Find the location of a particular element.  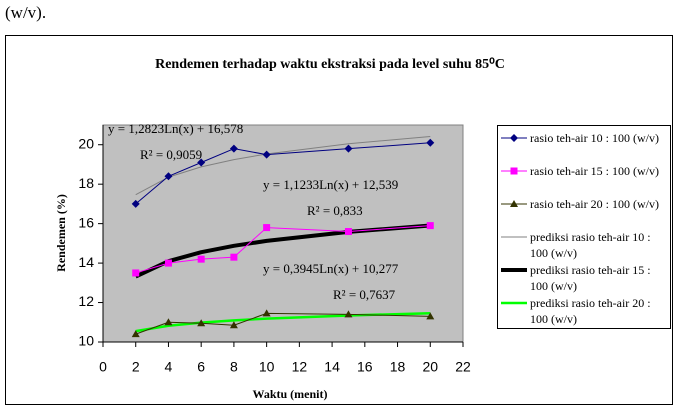

legend-label: prediksi rasio teh-air 20 : 100 (w/v) is located at coordinates (590, 311).